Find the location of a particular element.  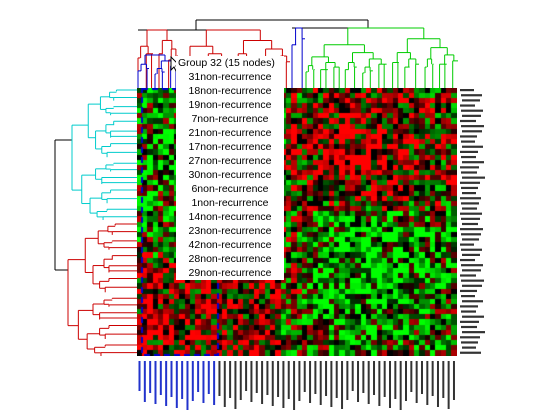

tooltip-item: 29non-recurrence is located at coordinates (230, 273).